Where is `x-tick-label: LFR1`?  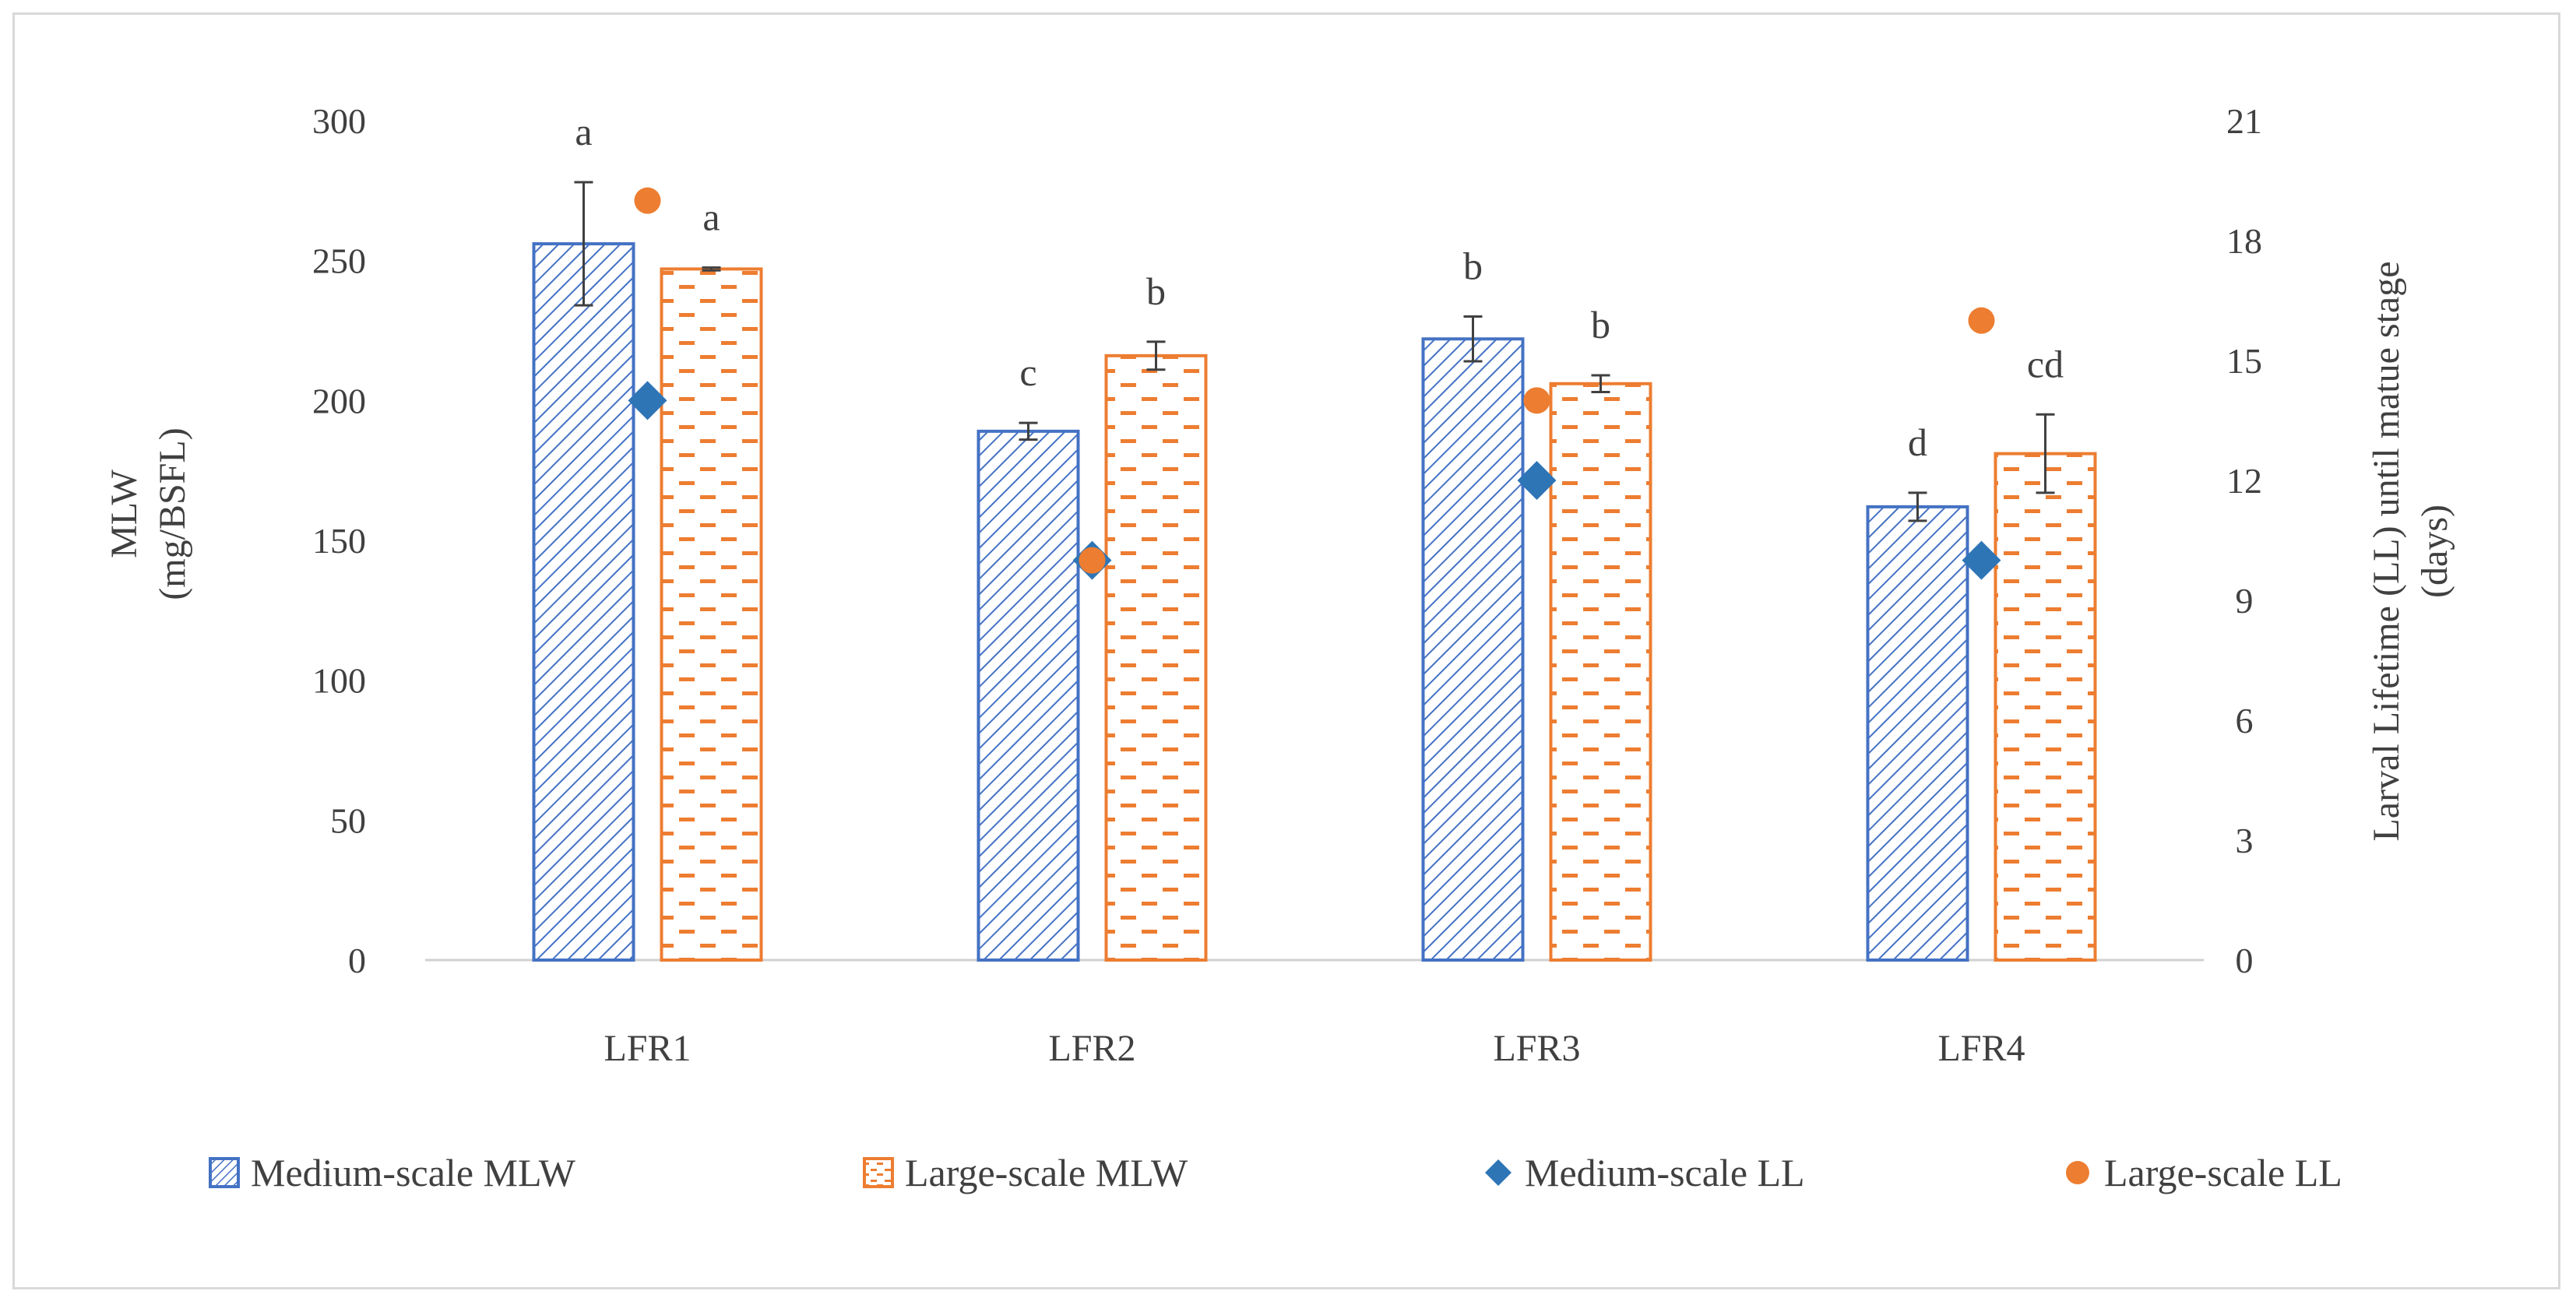 x-tick-label: LFR1 is located at coordinates (647, 1048).